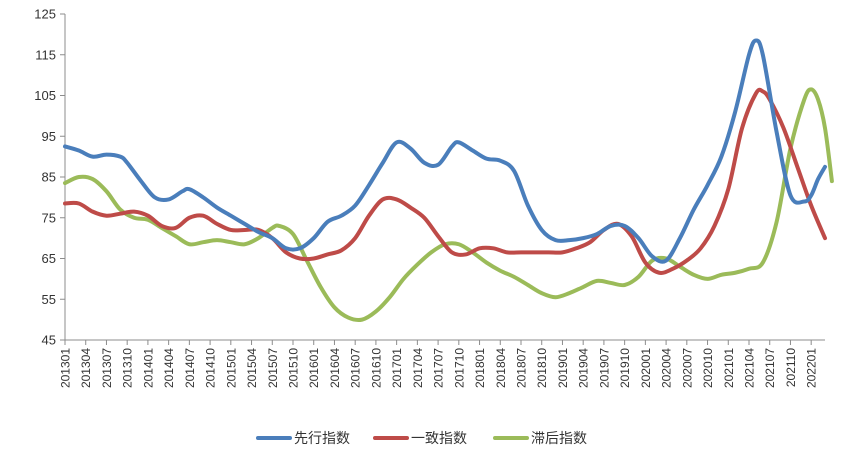  What do you see at coordinates (563, 368) in the screenshot?
I see `x-tick-label: 201901` at bounding box center [563, 368].